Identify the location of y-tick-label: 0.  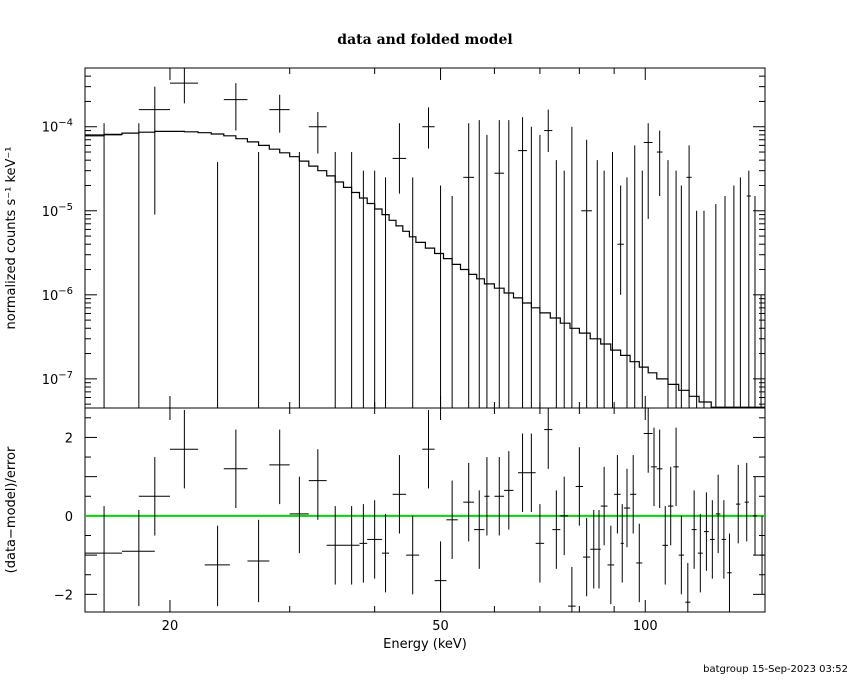
(69, 517).